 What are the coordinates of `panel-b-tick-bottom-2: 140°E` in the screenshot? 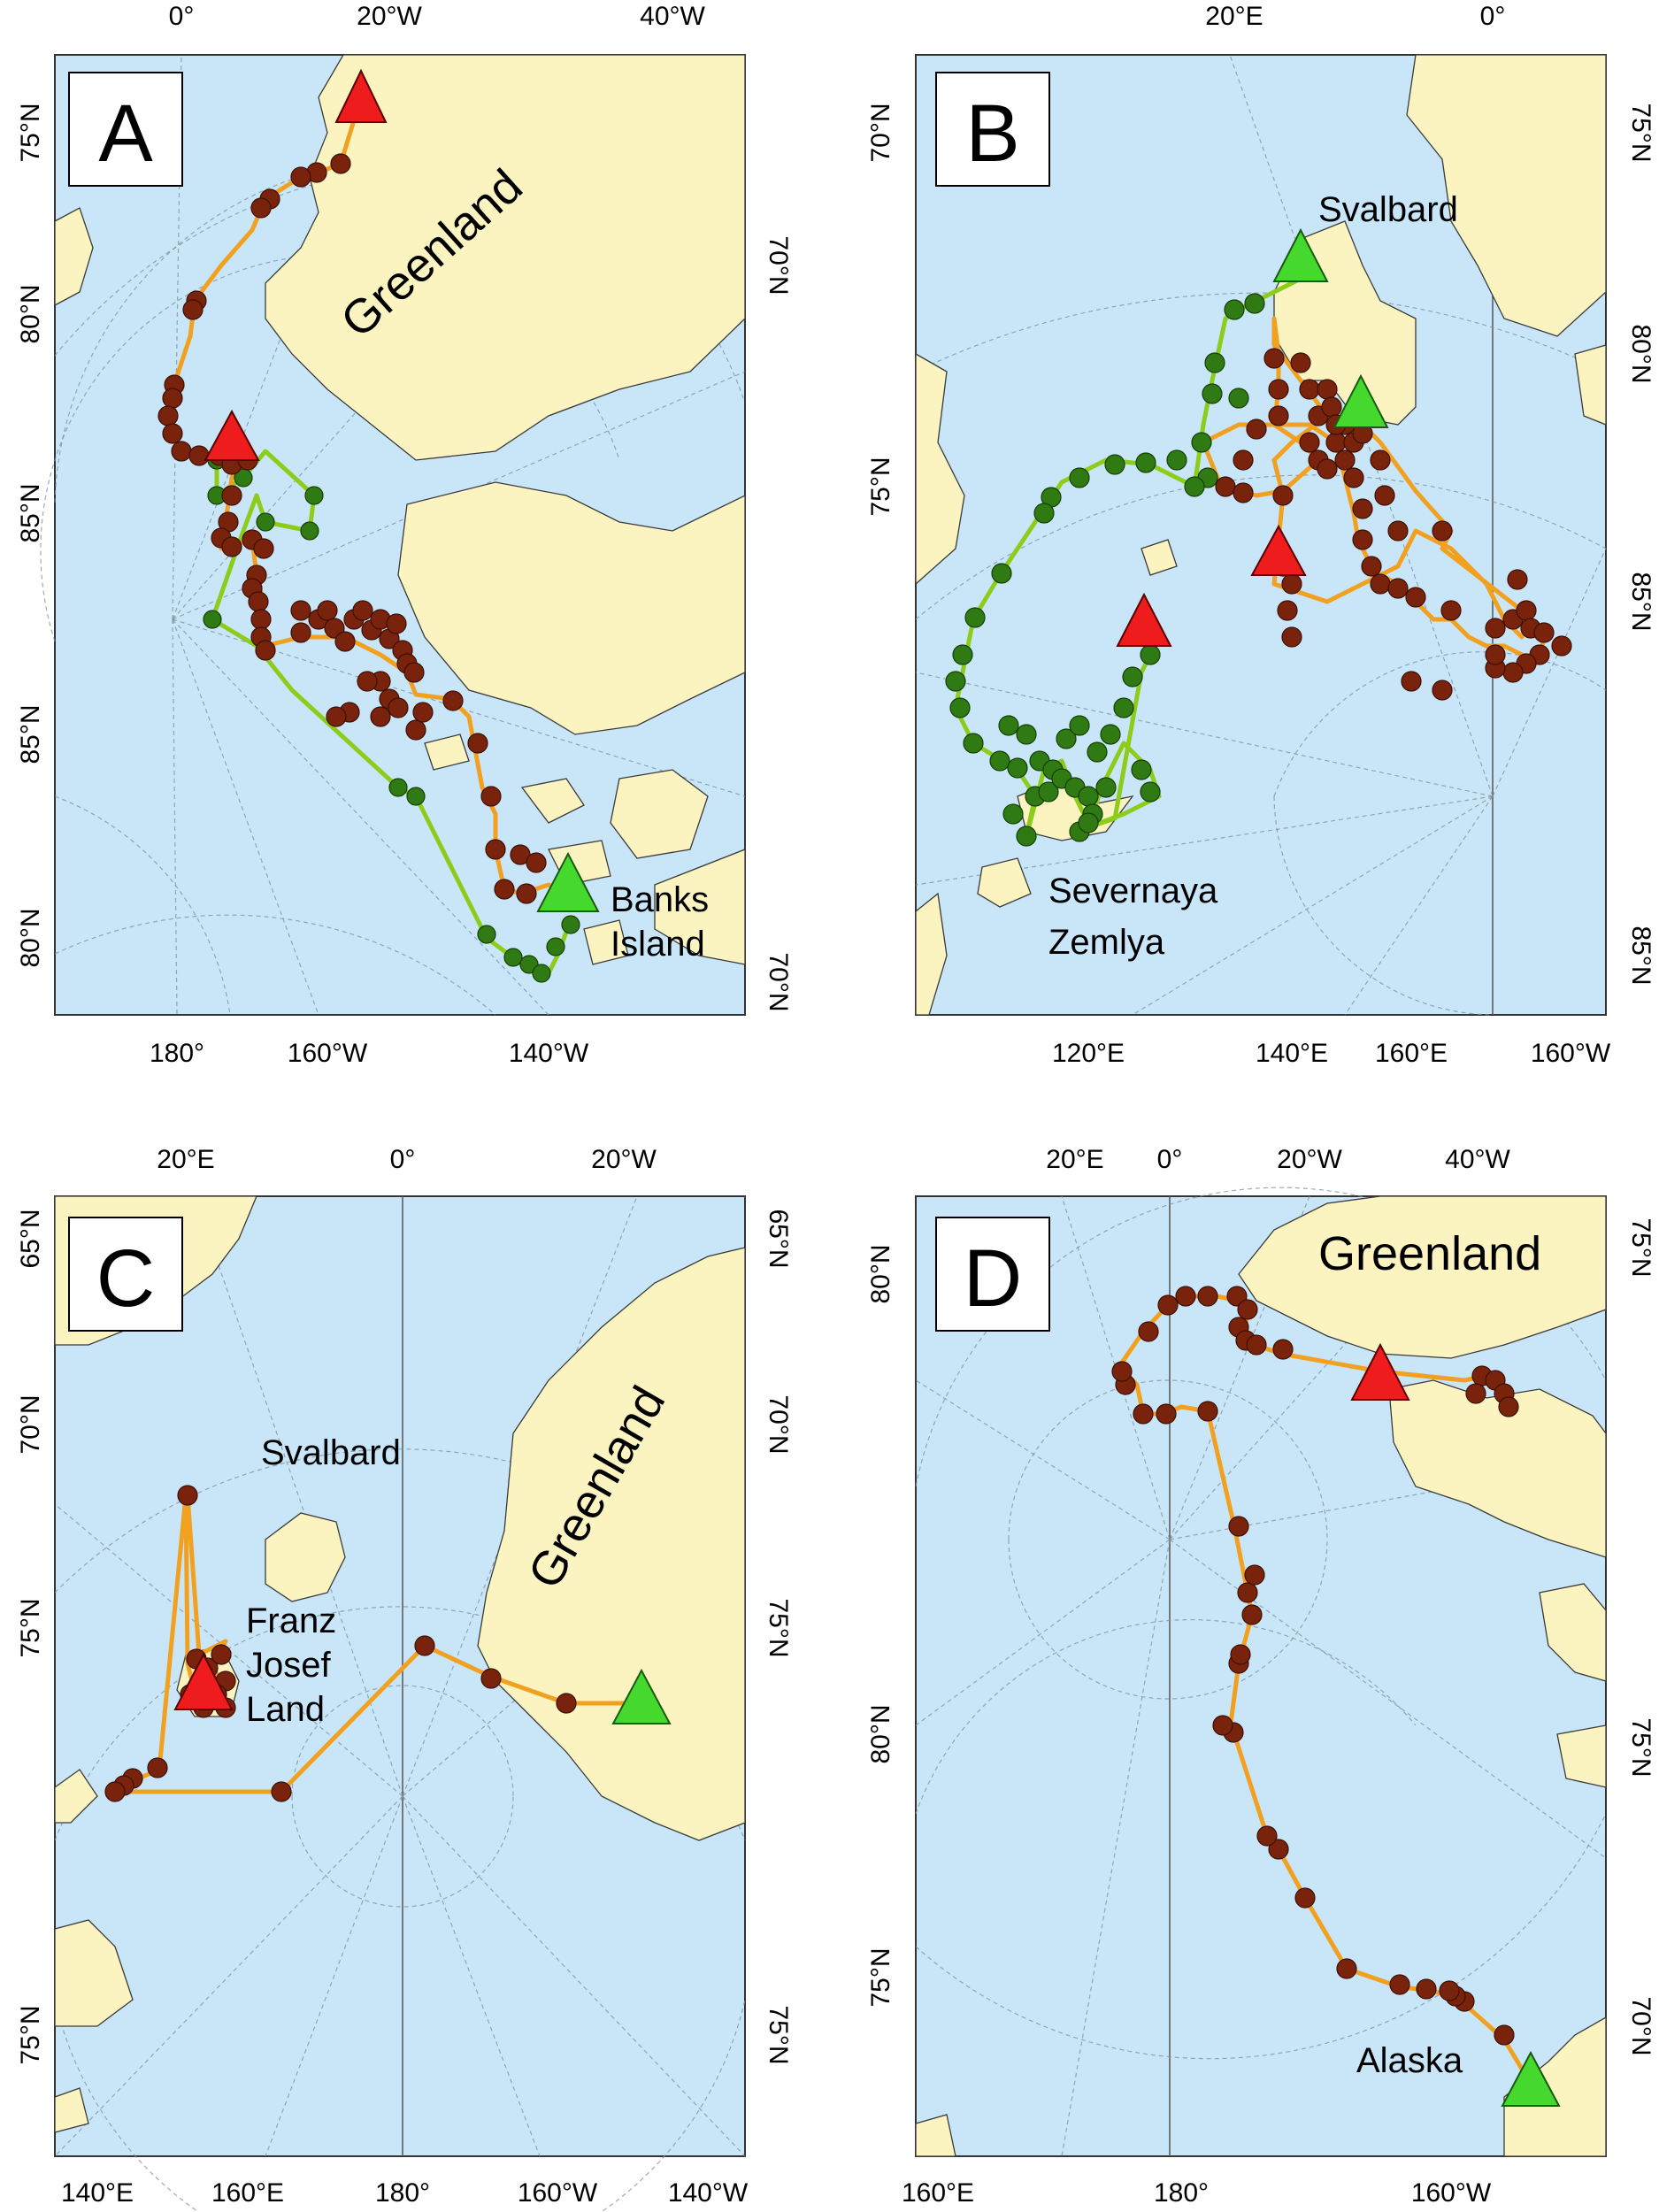 It's located at (1292, 1054).